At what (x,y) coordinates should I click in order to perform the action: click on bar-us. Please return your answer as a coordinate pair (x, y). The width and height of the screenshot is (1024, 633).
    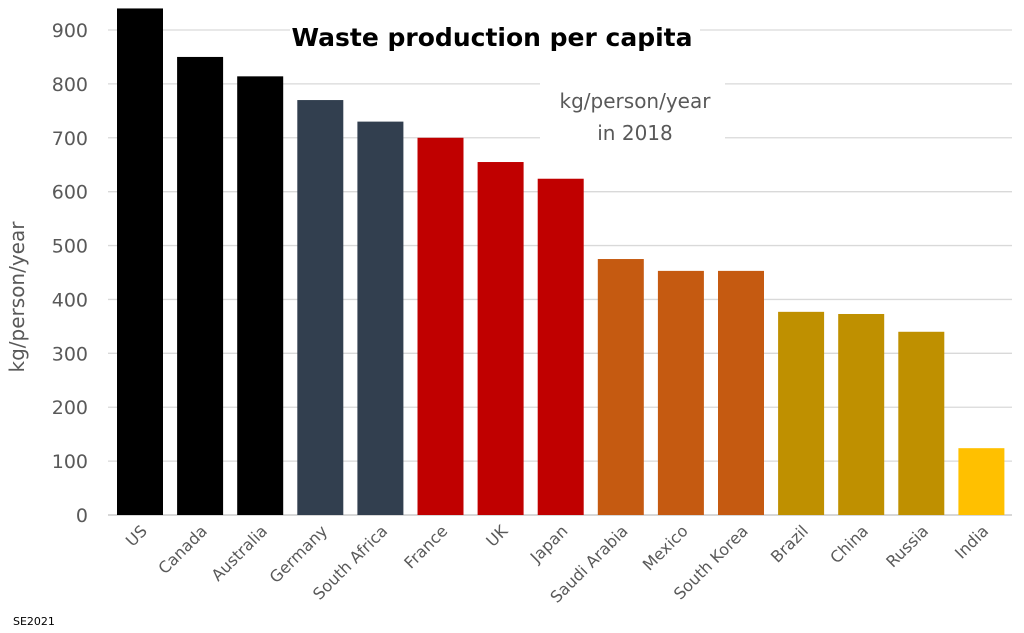
    Looking at the image, I should click on (140, 261).